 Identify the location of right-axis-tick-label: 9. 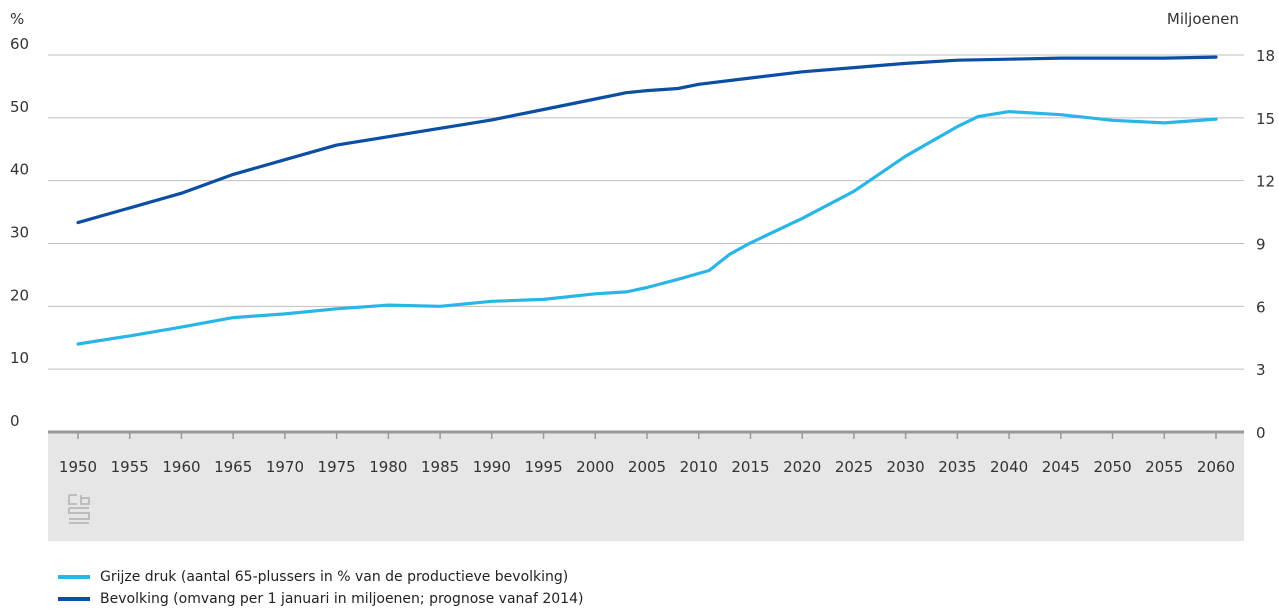
(1261, 245).